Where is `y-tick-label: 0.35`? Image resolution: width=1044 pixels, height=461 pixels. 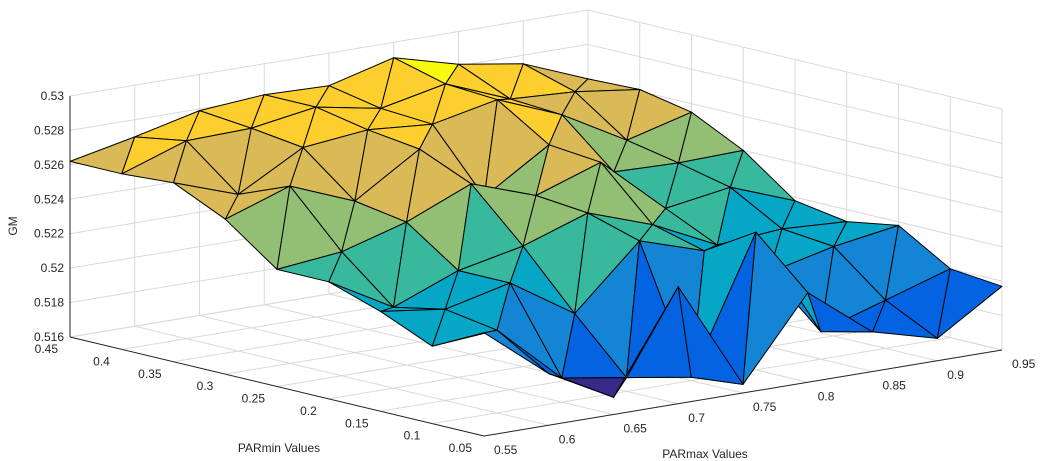 y-tick-label: 0.35 is located at coordinates (150, 374).